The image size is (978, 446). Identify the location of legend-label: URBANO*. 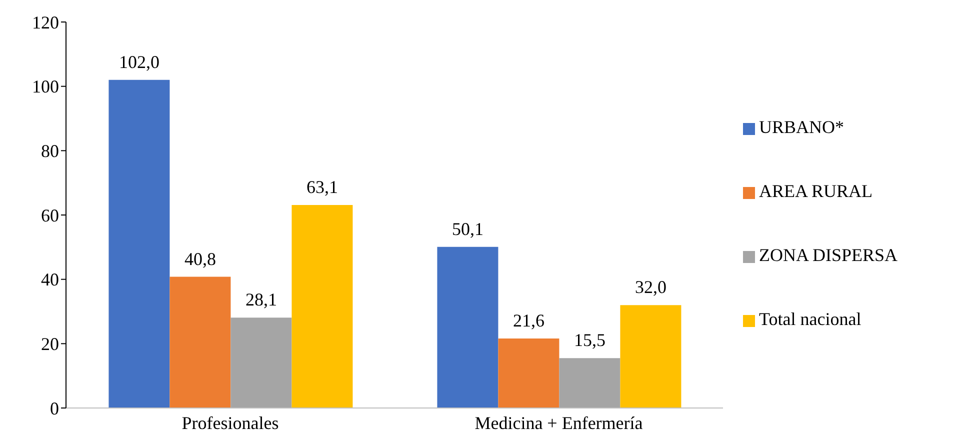
(801, 127).